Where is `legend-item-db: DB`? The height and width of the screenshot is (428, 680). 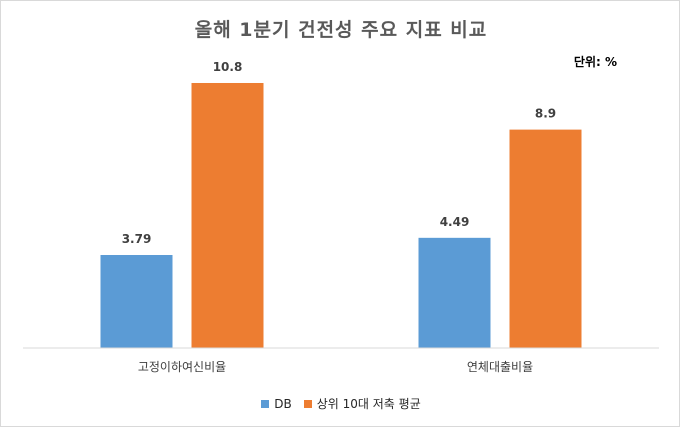
legend-item-db: DB is located at coordinates (276, 403).